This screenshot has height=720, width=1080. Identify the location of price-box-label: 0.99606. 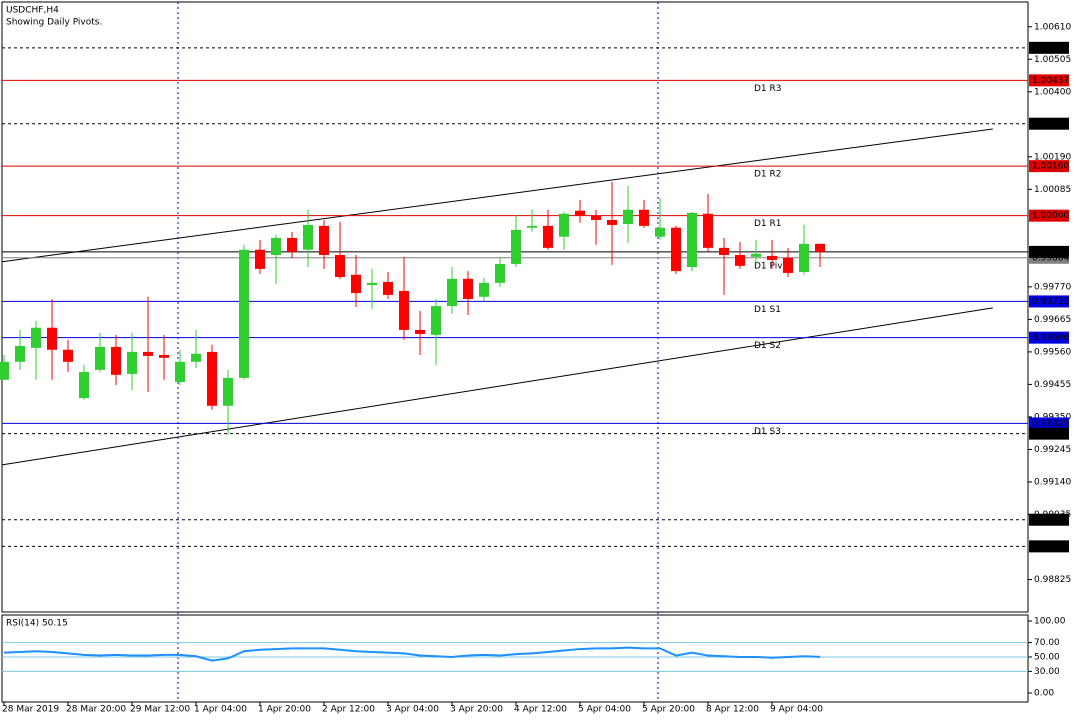
(1050, 338).